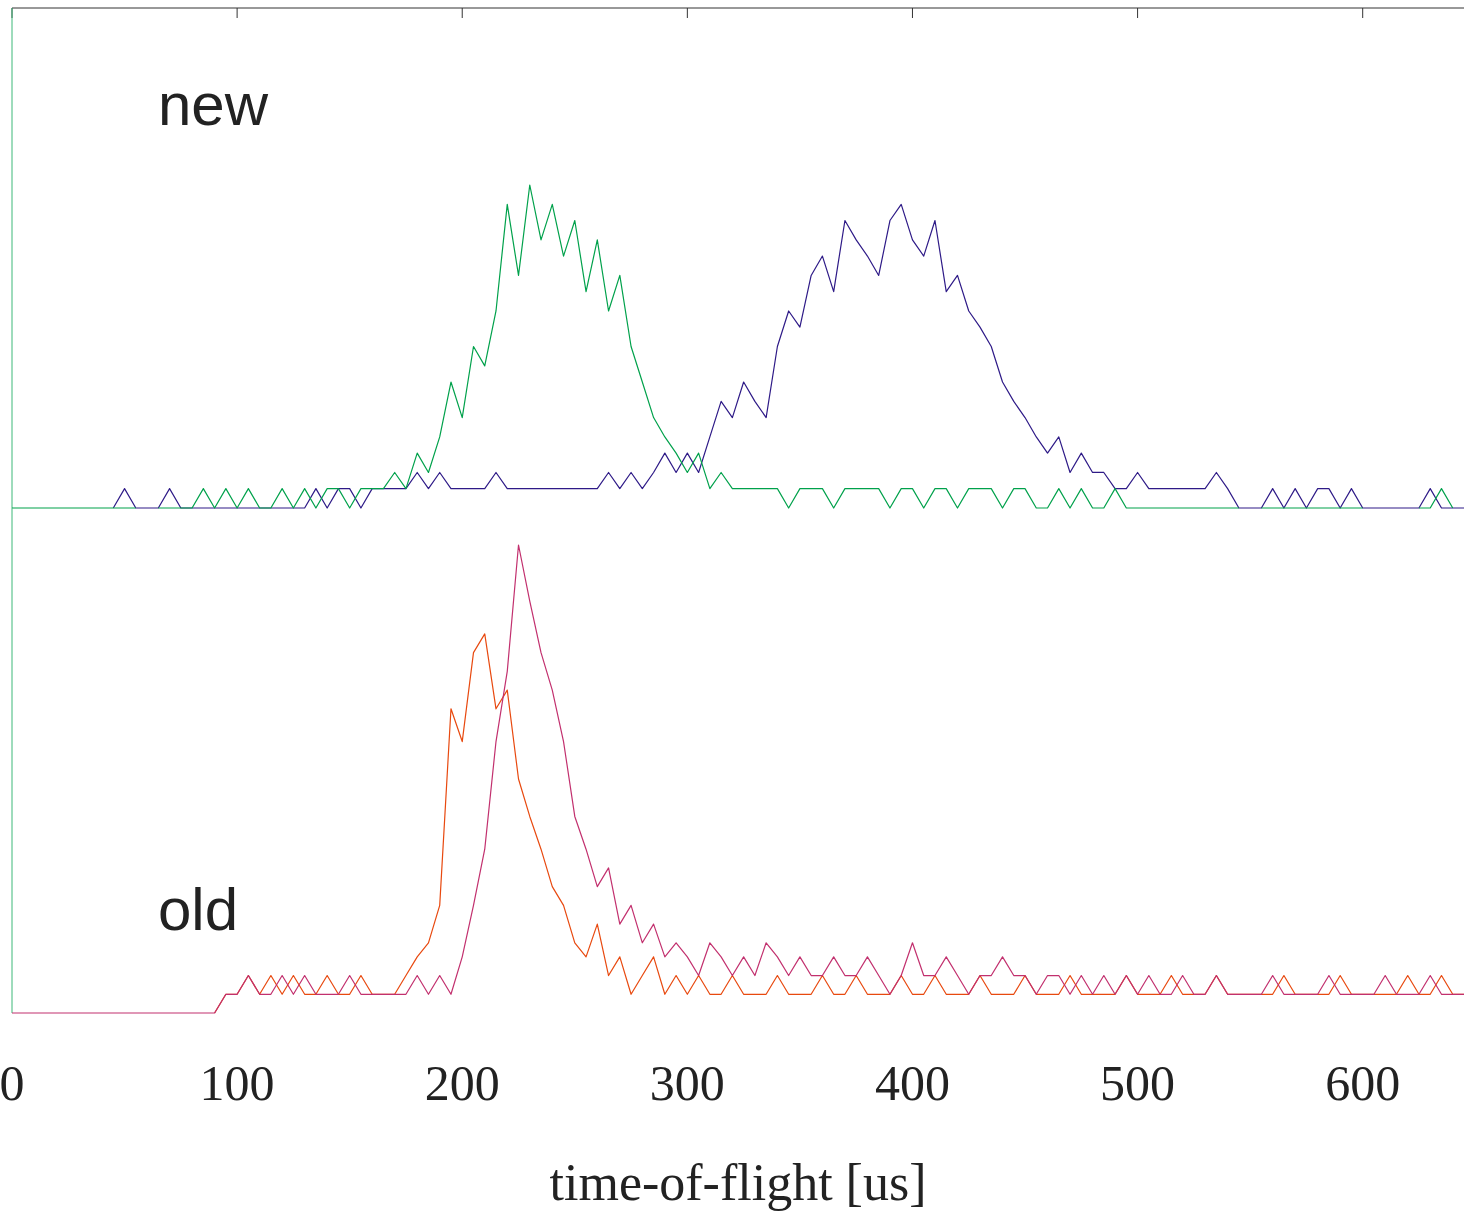 The image size is (1464, 1216). Describe the element at coordinates (1363, 1083) in the screenshot. I see `x-tick-label: 600` at that location.